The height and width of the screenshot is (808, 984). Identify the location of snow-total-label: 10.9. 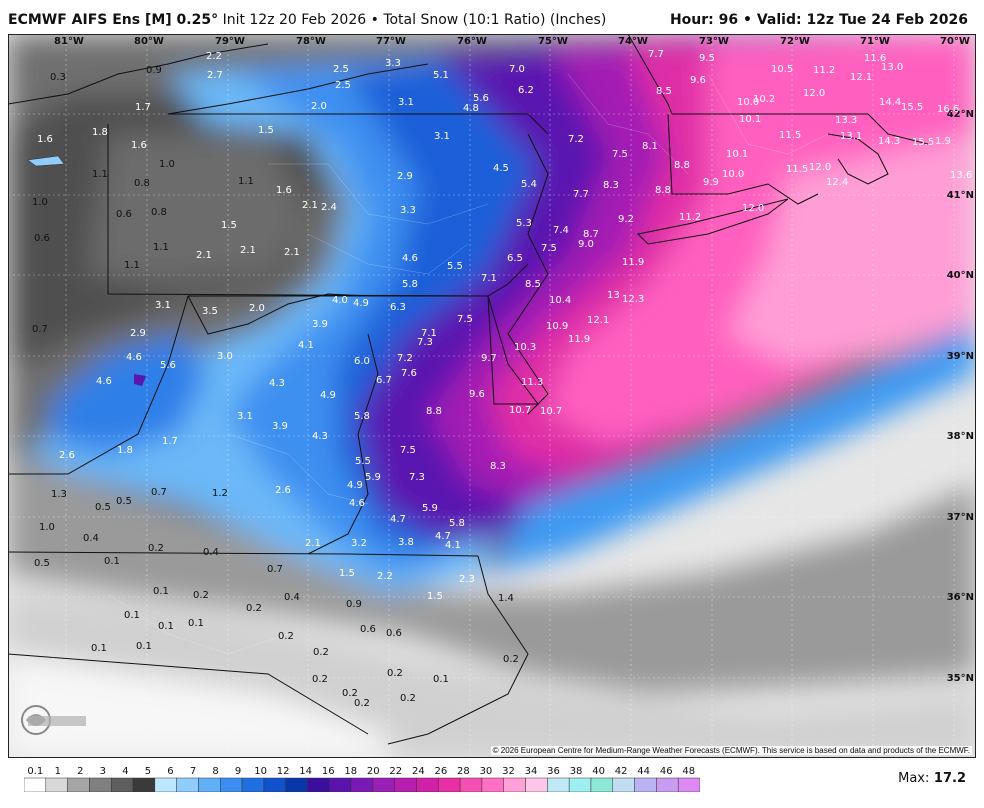
(557, 326).